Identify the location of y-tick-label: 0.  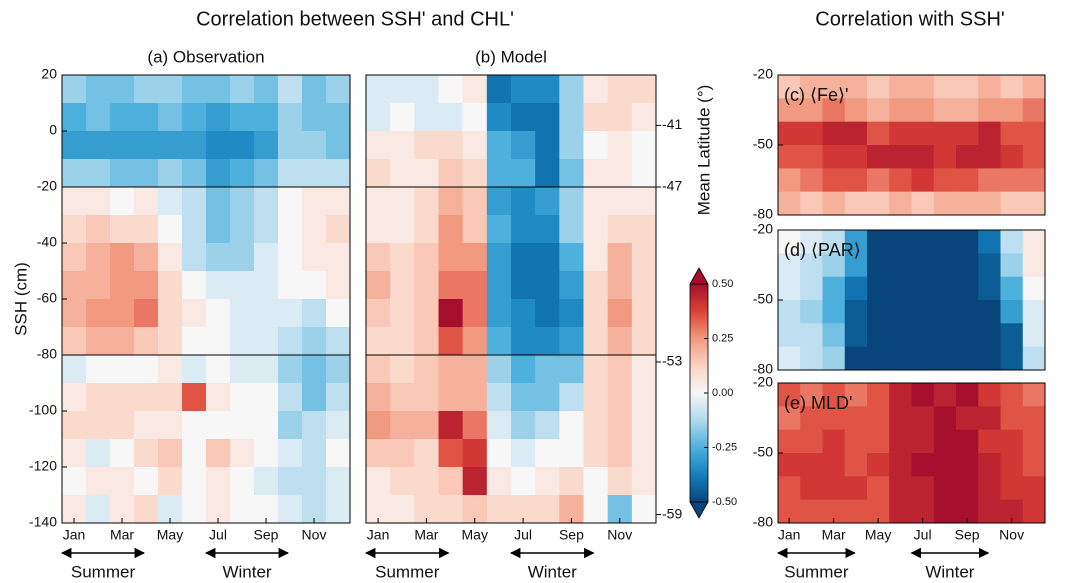
(53, 130).